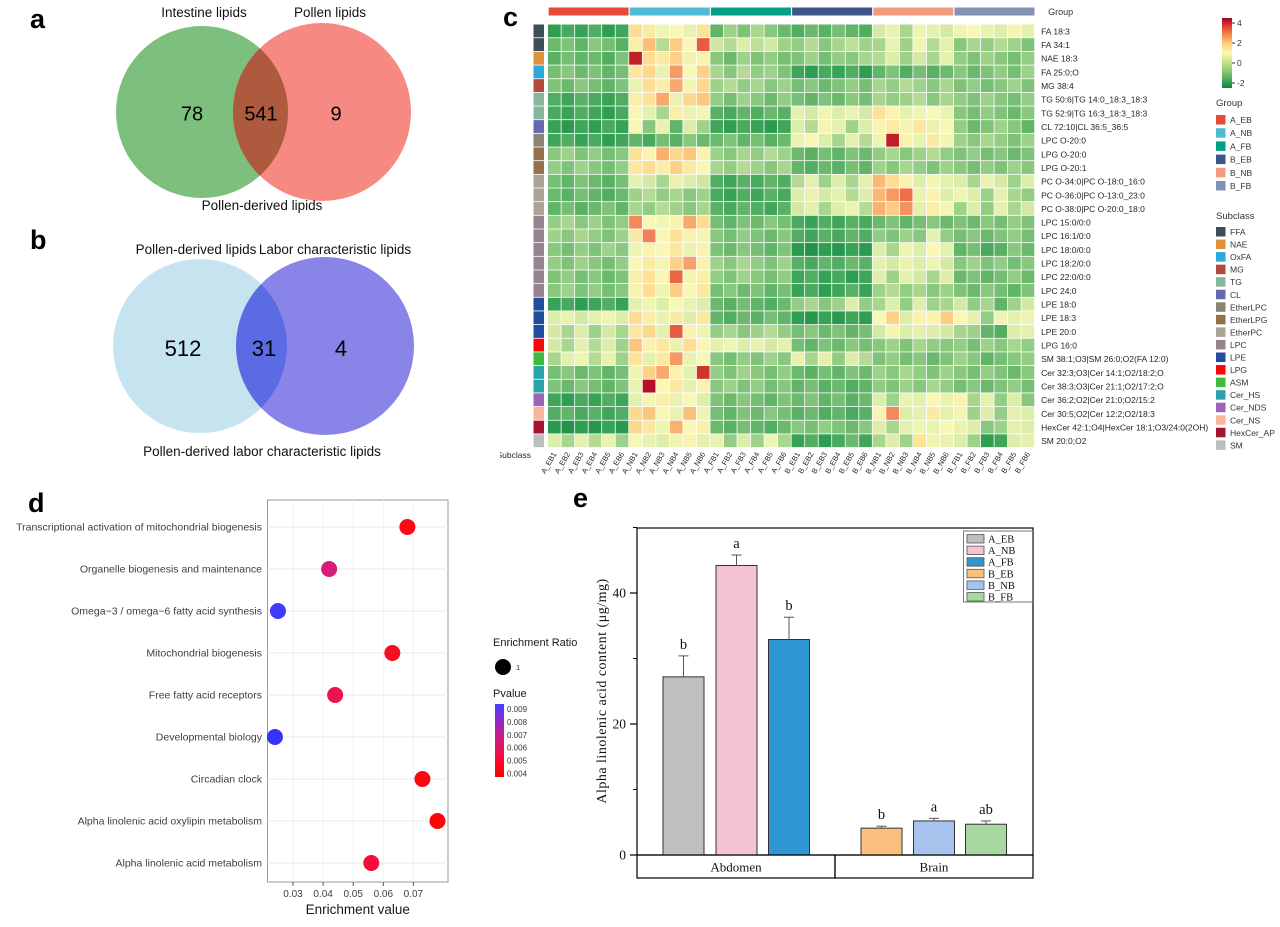 The width and height of the screenshot is (1280, 927). Describe the element at coordinates (1098, 400) in the screenshot. I see `heatmap-row-label: Cer 36:2;O2|Cer 21:0;O2/15:2` at that location.